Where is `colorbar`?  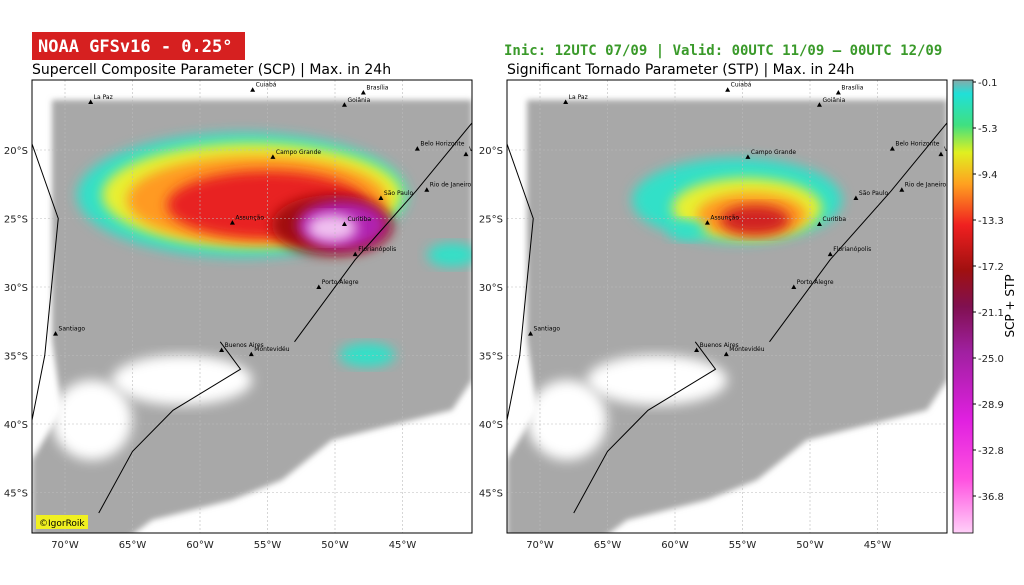
colorbar is located at coordinates (963, 306).